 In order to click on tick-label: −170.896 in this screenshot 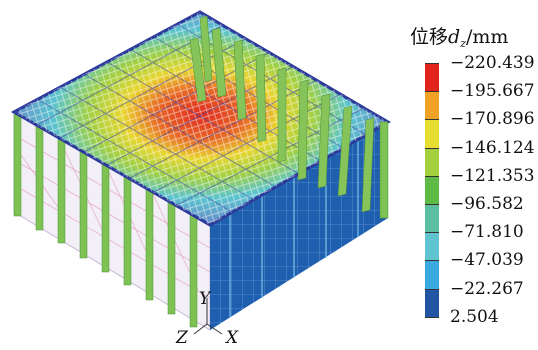, I will do `click(492, 119)`.